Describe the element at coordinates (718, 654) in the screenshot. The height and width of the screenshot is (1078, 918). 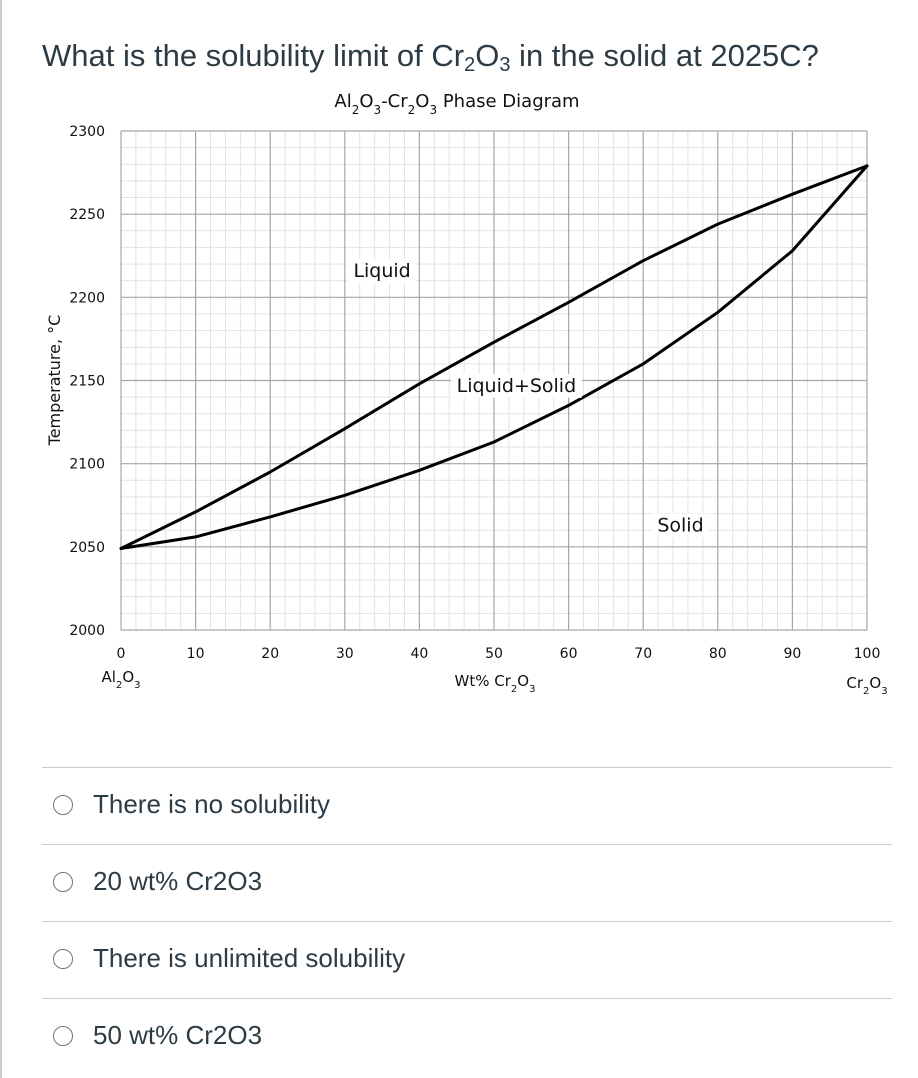
I see `x-tick-label: 80` at that location.